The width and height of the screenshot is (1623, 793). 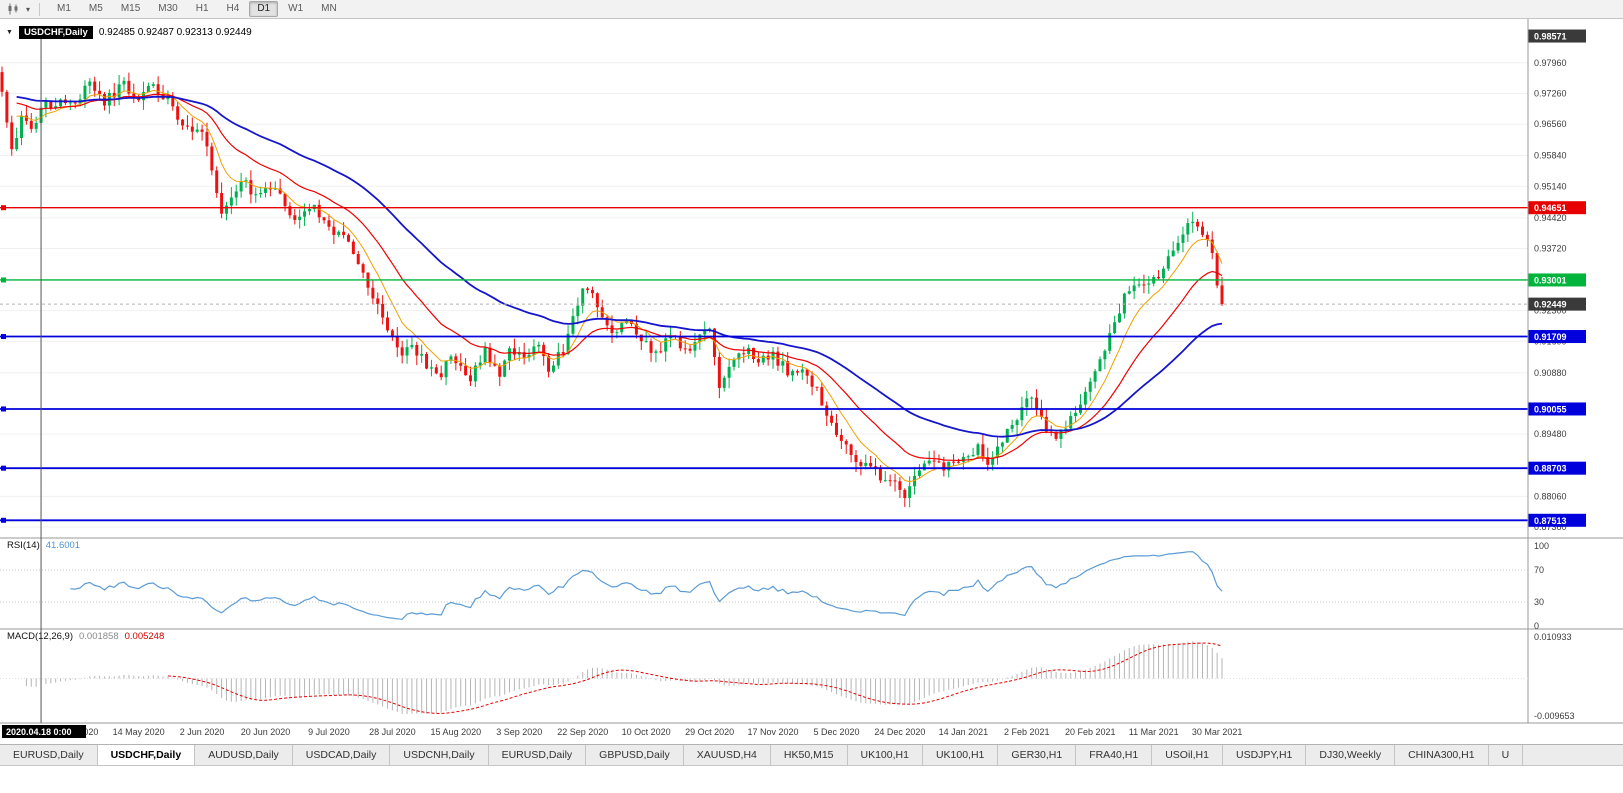 I want to click on svg-text: 0.92300, so click(x=1550, y=311).